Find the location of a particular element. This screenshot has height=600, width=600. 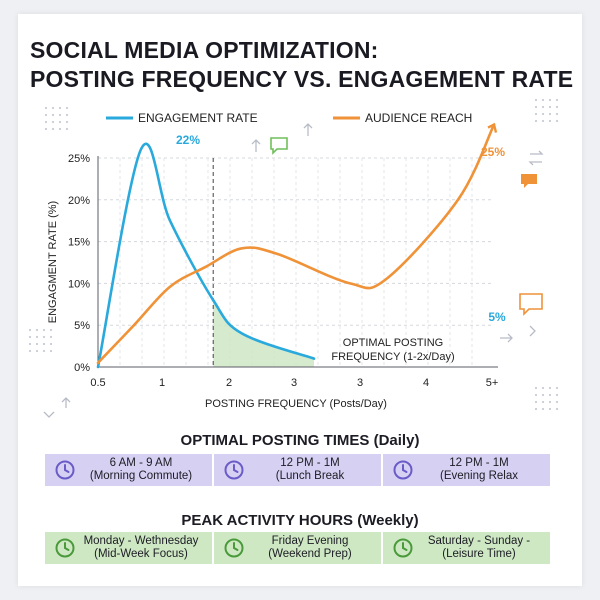

posting-time-cell: 12 PM - 1M (Evening Relax is located at coordinates (466, 470).